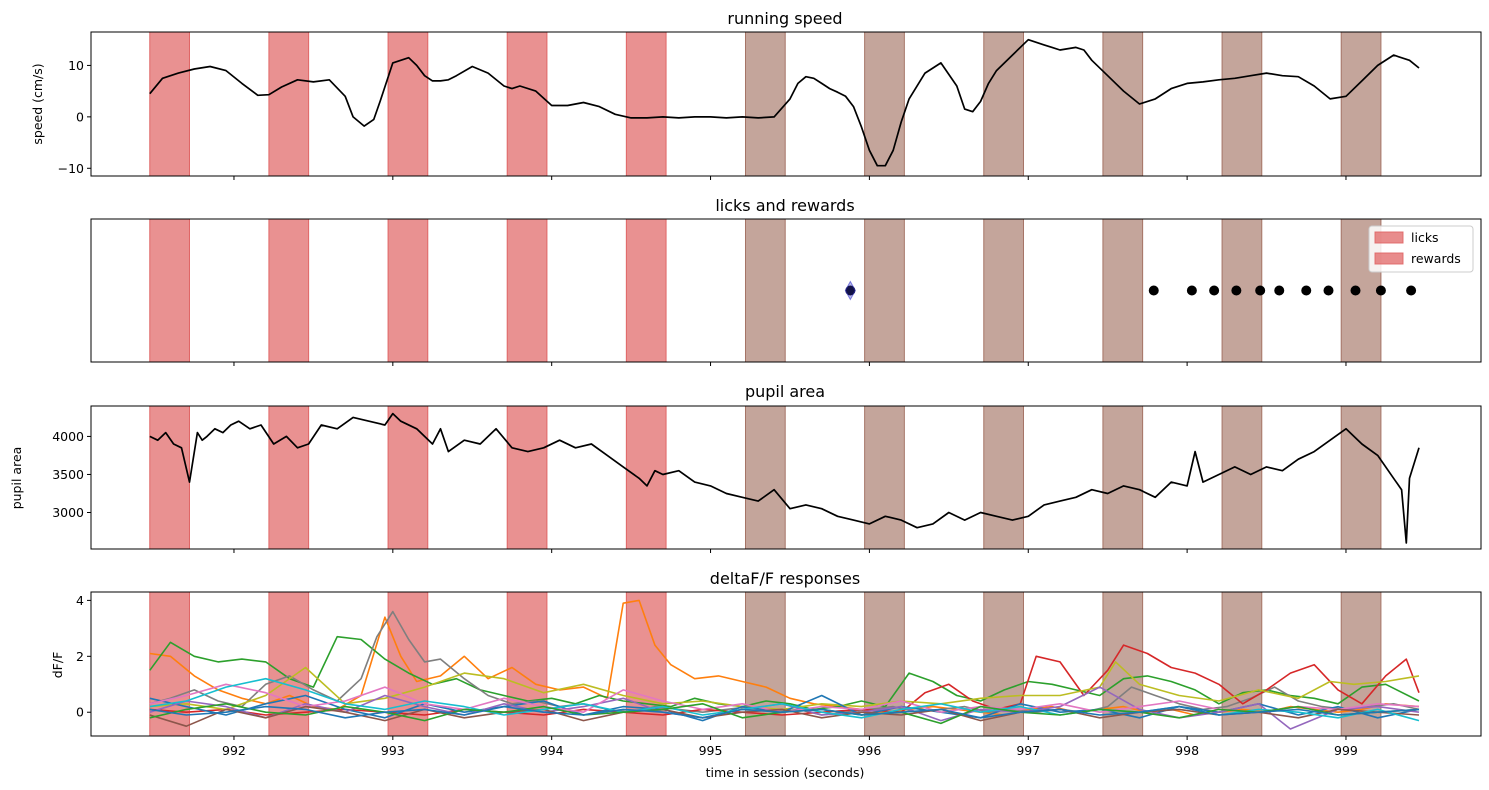  What do you see at coordinates (869, 750) in the screenshot?
I see `x-tick-label: 996` at bounding box center [869, 750].